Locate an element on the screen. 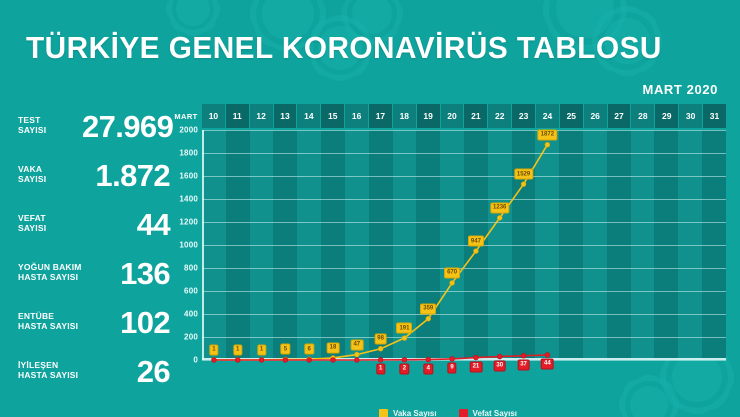 Image resolution: width=740 pixels, height=417 pixels. day-cell-24: 24 is located at coordinates (548, 116).